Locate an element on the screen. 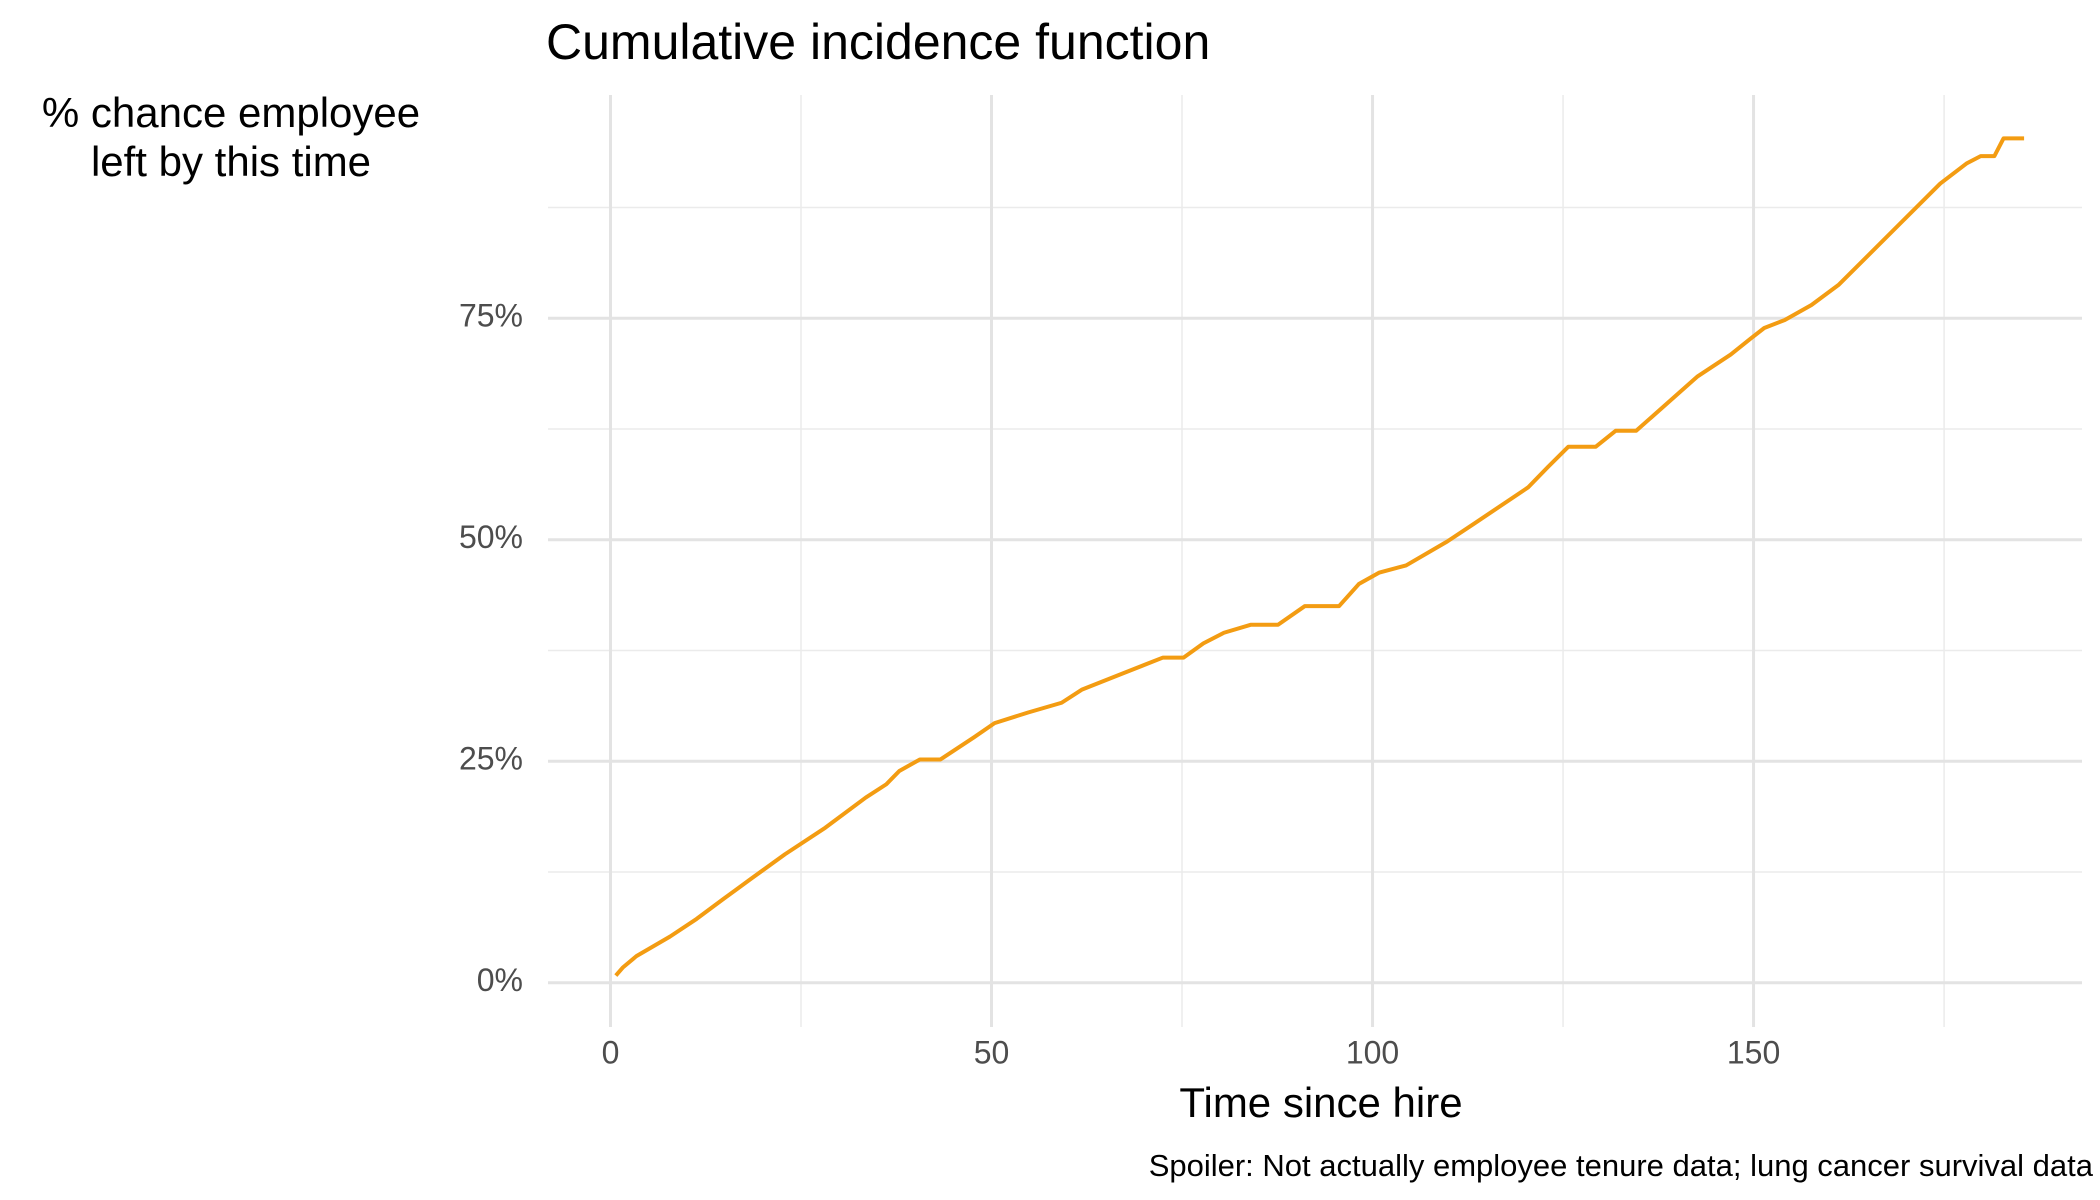 This screenshot has height=1200, width=2100. x-tick-label: 50 is located at coordinates (992, 1052).